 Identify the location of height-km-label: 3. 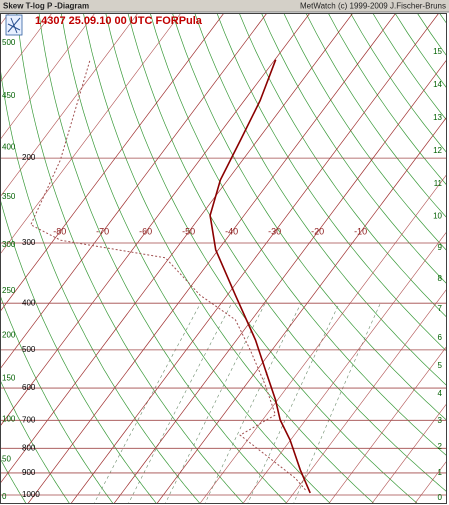
(440, 420).